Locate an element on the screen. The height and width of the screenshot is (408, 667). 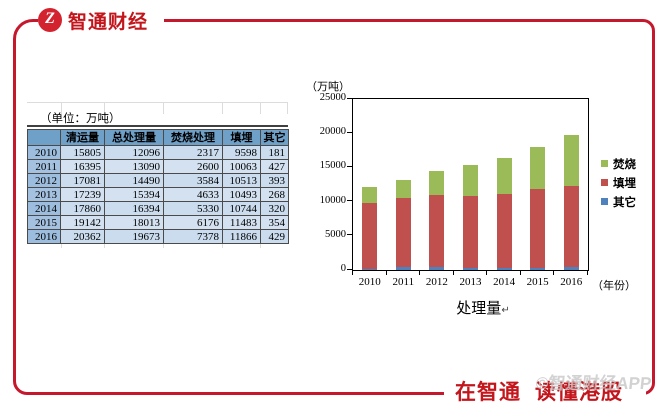
table-cell: 320 is located at coordinates (274, 208).